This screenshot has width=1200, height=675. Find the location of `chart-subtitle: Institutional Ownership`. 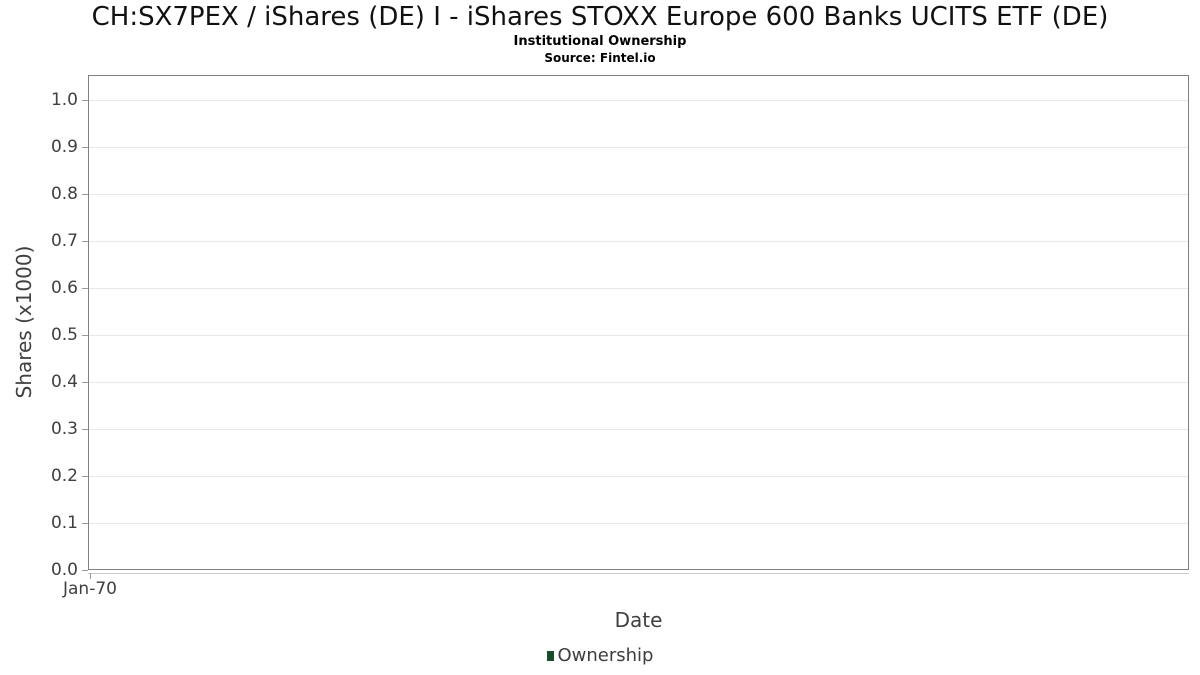

chart-subtitle: Institutional Ownership is located at coordinates (600, 41).